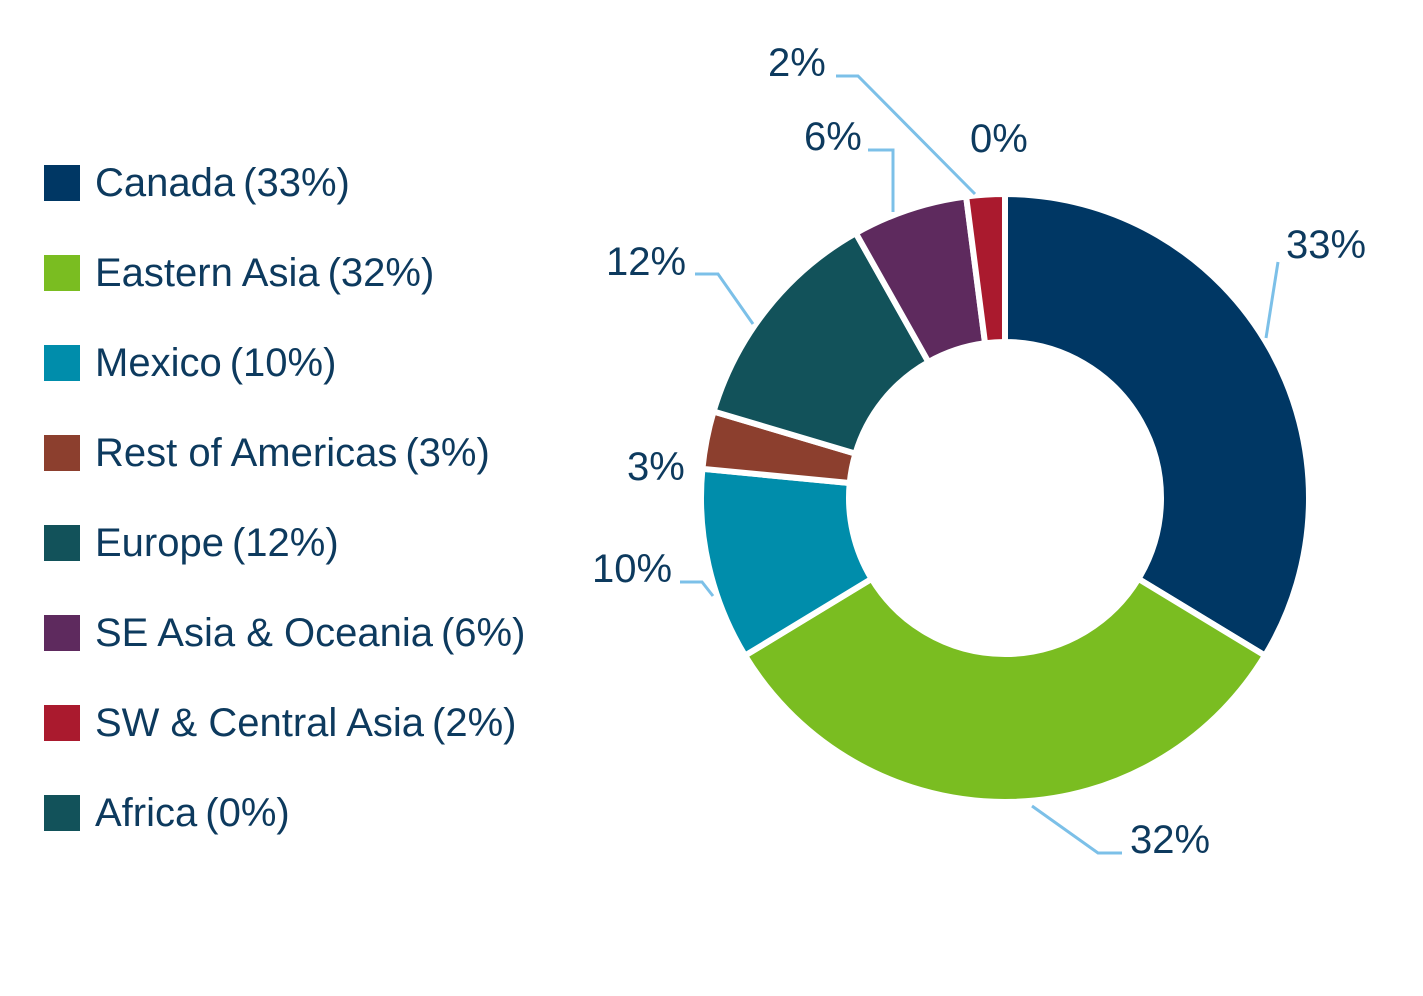 The width and height of the screenshot is (1423, 996). Describe the element at coordinates (985, 269) in the screenshot. I see `slice-sw-central-asia` at that location.